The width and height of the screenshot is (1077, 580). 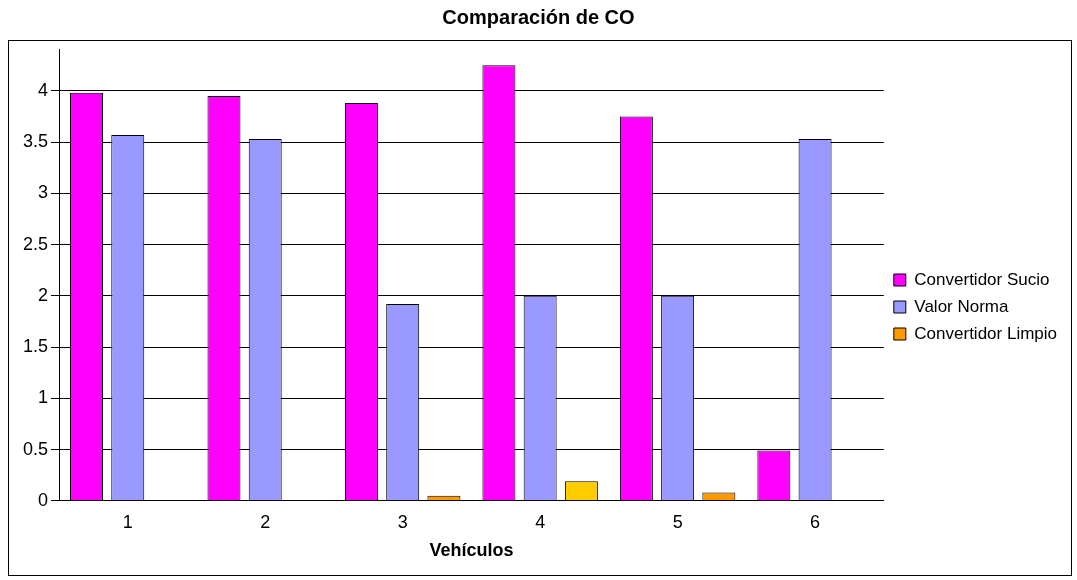 What do you see at coordinates (677, 521) in the screenshot?
I see `x-tick-label: 5` at bounding box center [677, 521].